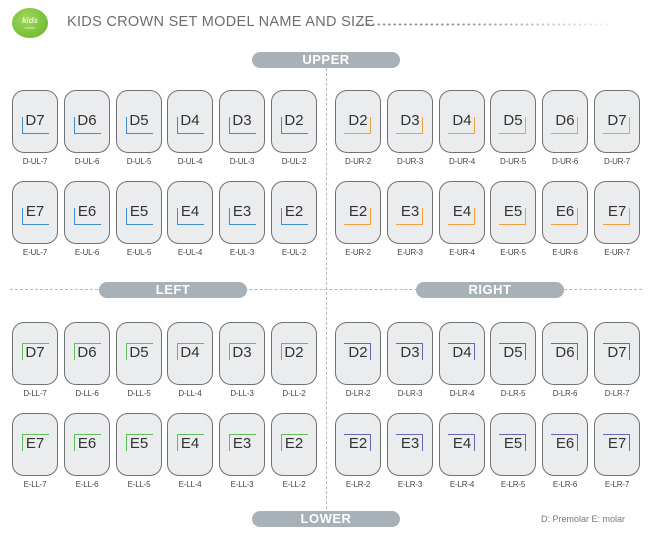 The height and width of the screenshot is (540, 652). I want to click on model-name-label: D-LR-6, so click(565, 393).